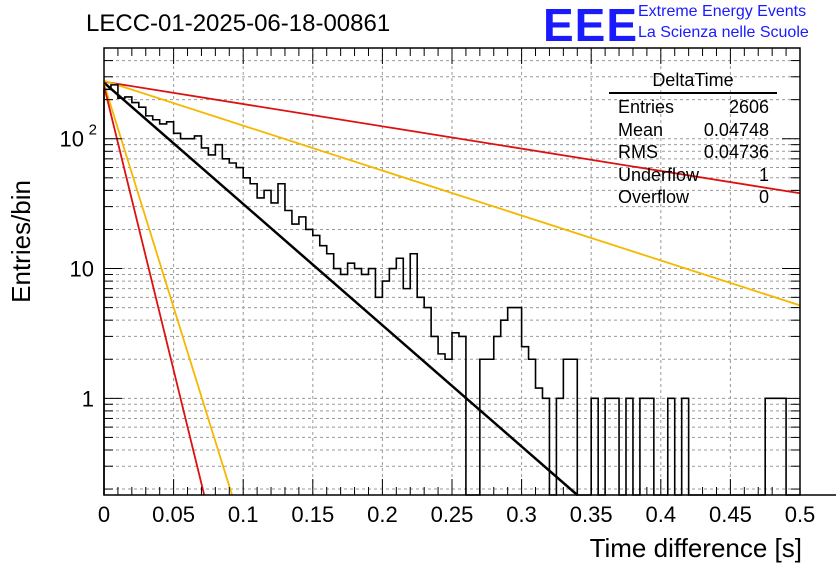 Image resolution: width=836 pixels, height=572 pixels. What do you see at coordinates (736, 129) in the screenshot?
I see `stats-value: 0.04748` at bounding box center [736, 129].